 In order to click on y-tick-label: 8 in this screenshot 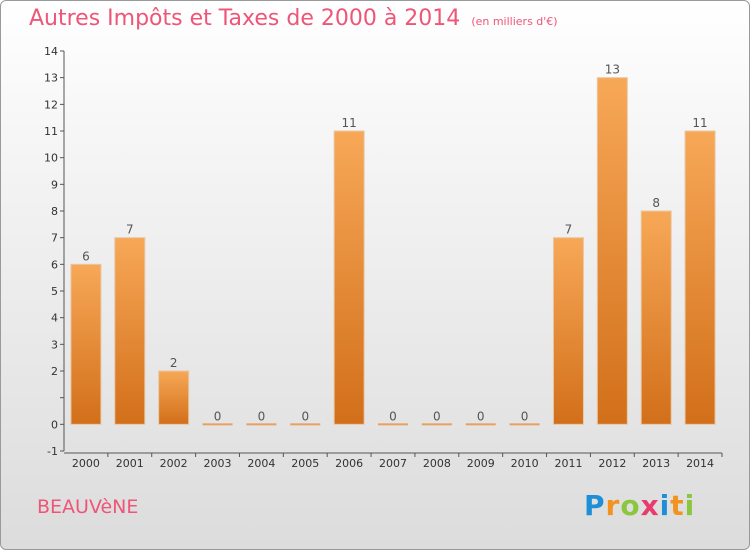, I will do `click(54, 211)`.